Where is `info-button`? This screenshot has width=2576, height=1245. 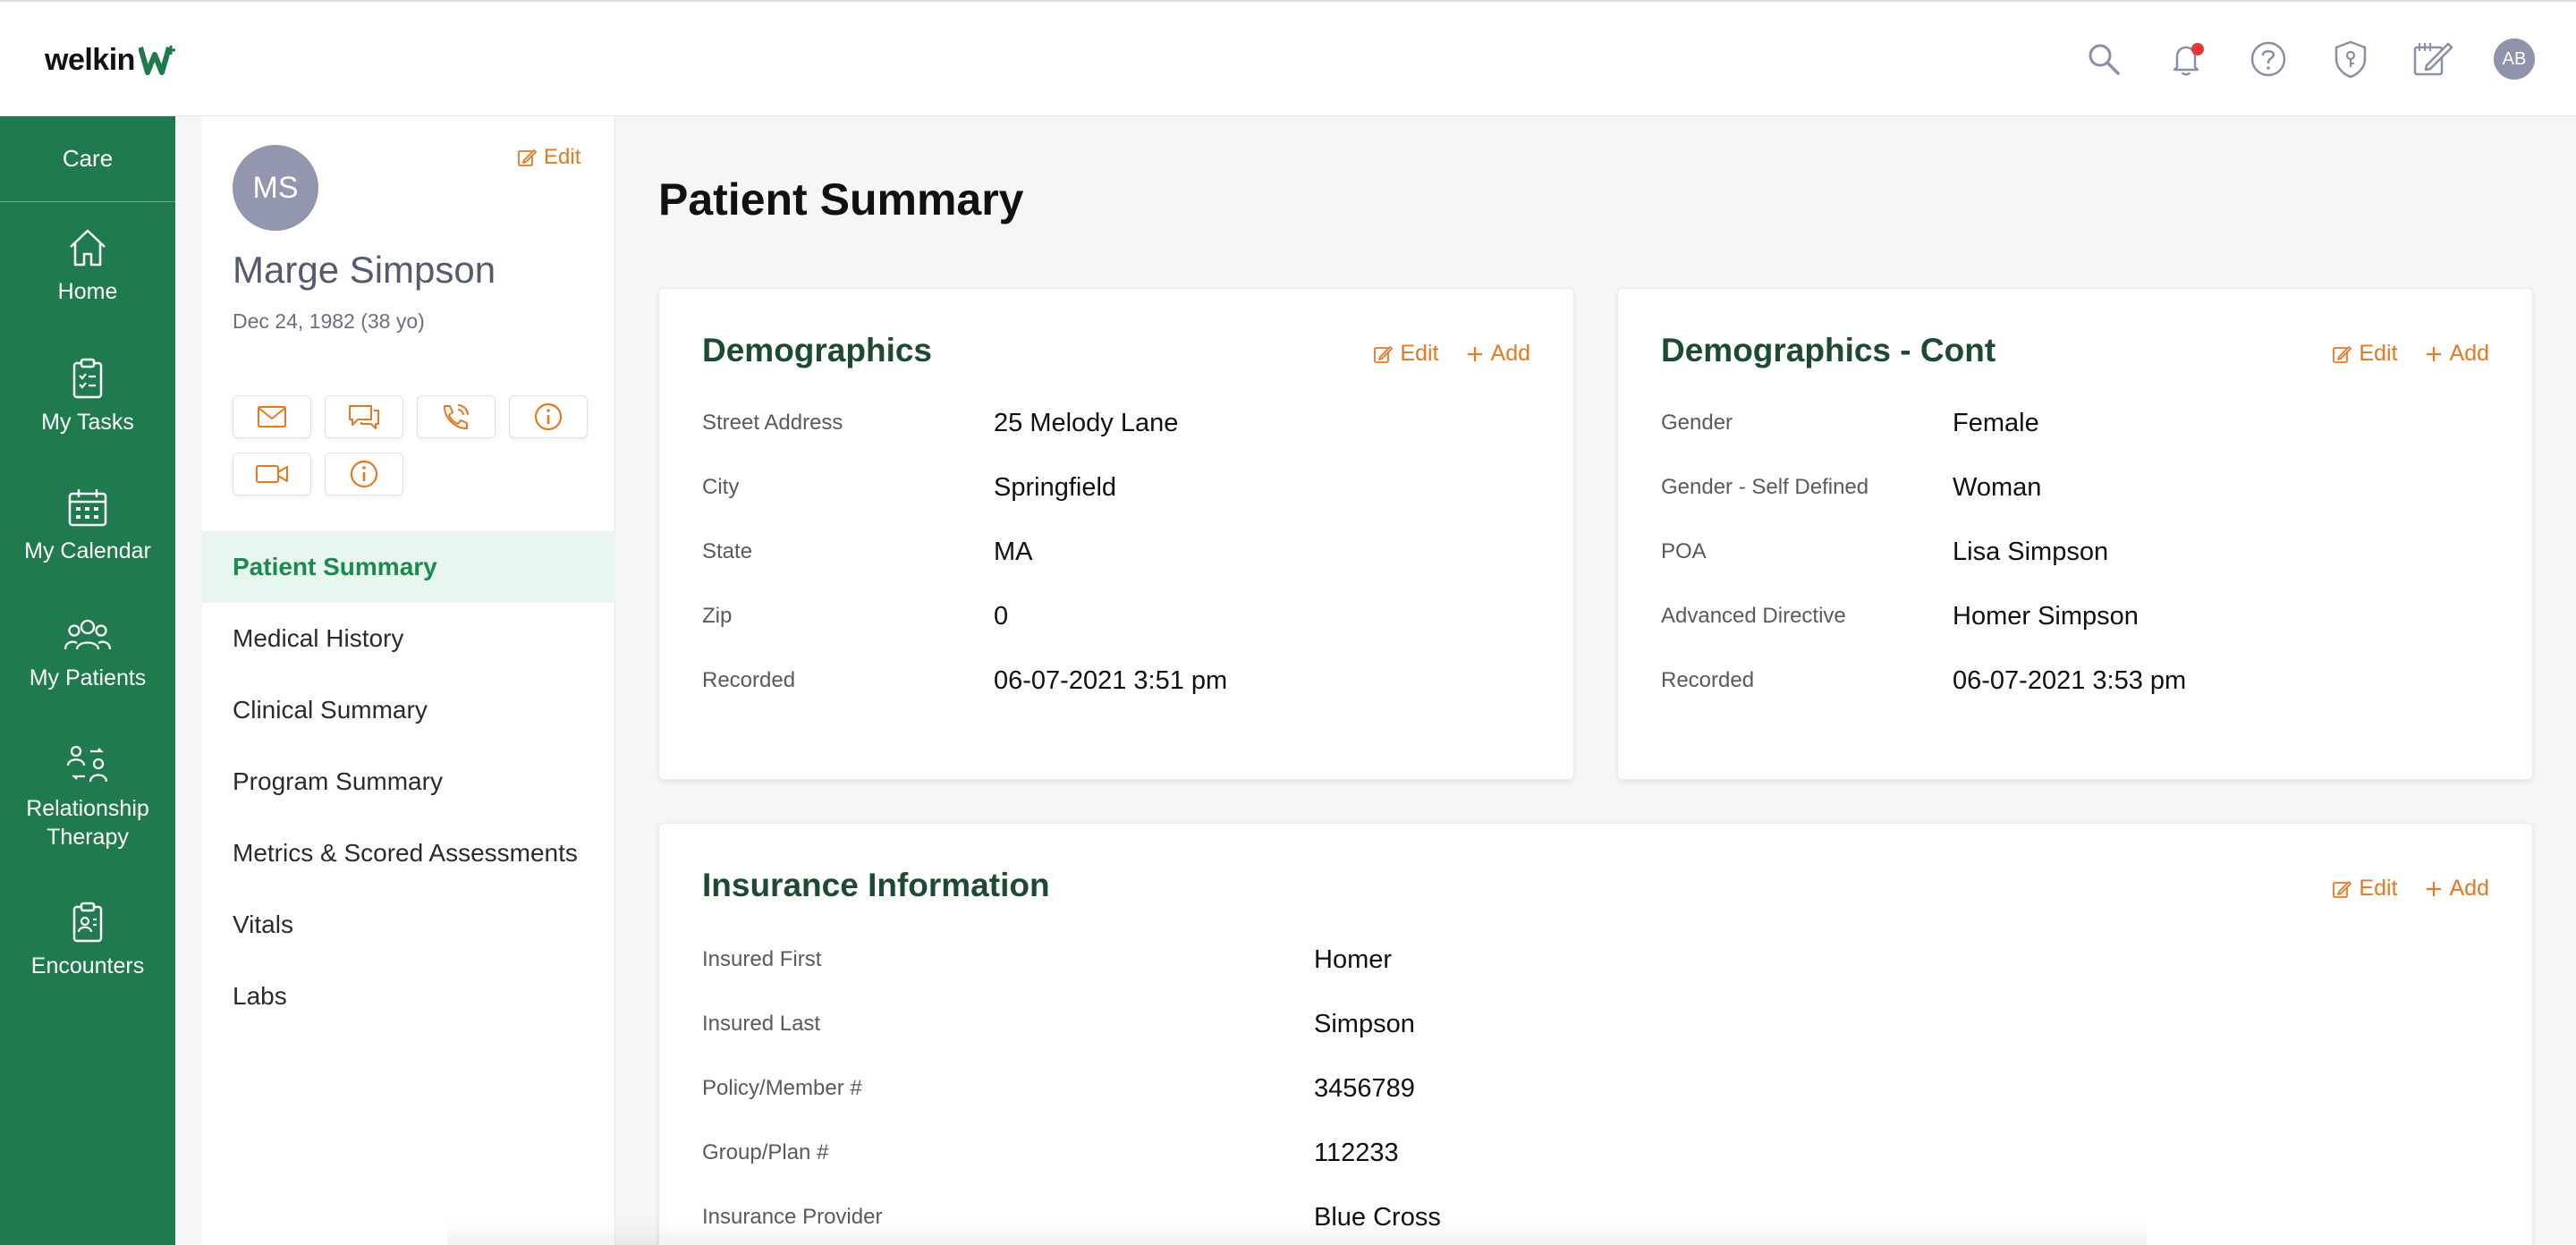 info-button is located at coordinates (548, 416).